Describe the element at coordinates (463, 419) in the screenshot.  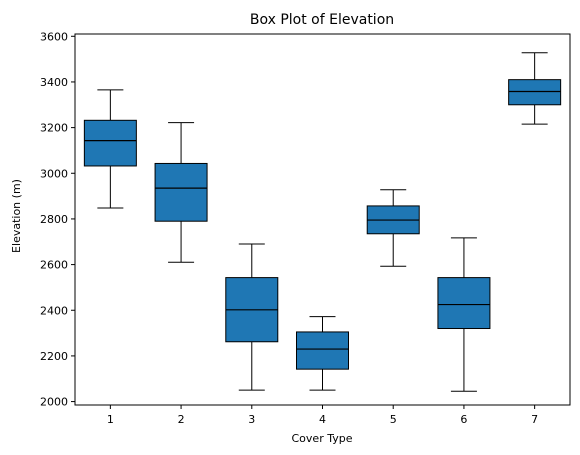
I see `x-tick-label: 6` at that location.